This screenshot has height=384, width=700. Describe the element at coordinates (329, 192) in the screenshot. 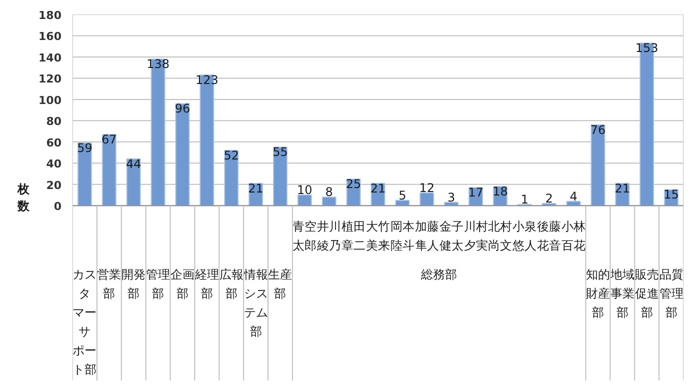

I see `data-label: 8` at that location.